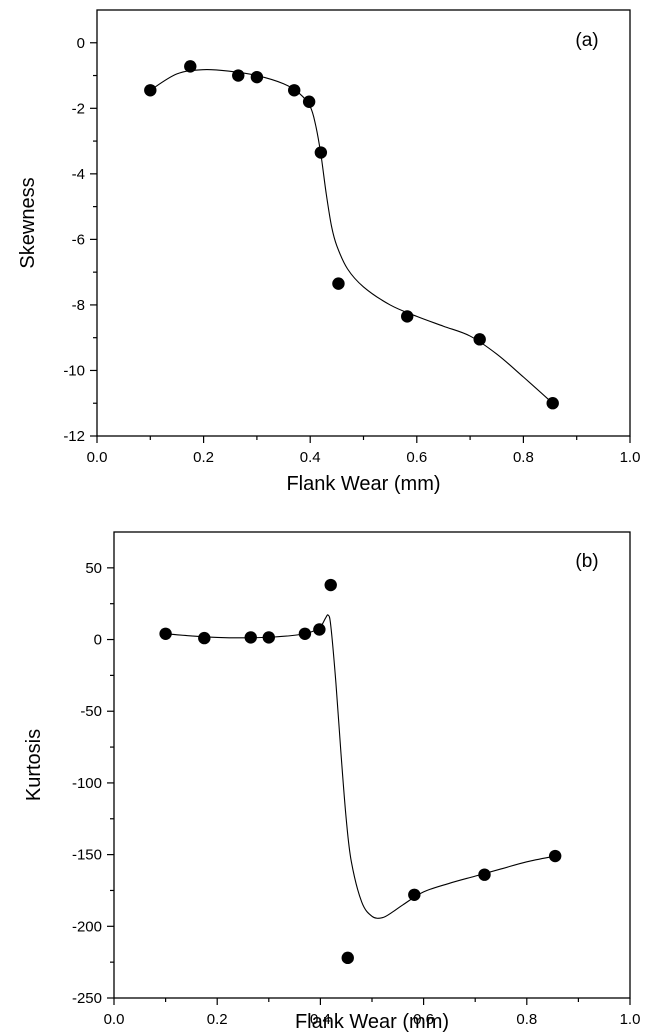  I want to click on kurtosis-y-tick-label: -150, so click(87, 855).